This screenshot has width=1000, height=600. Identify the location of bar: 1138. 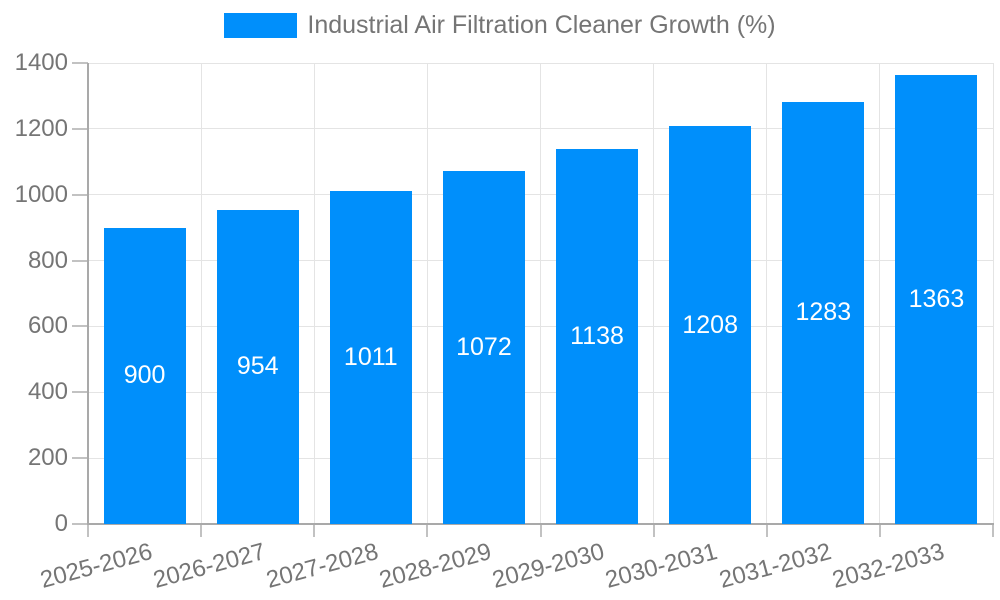
(597, 336).